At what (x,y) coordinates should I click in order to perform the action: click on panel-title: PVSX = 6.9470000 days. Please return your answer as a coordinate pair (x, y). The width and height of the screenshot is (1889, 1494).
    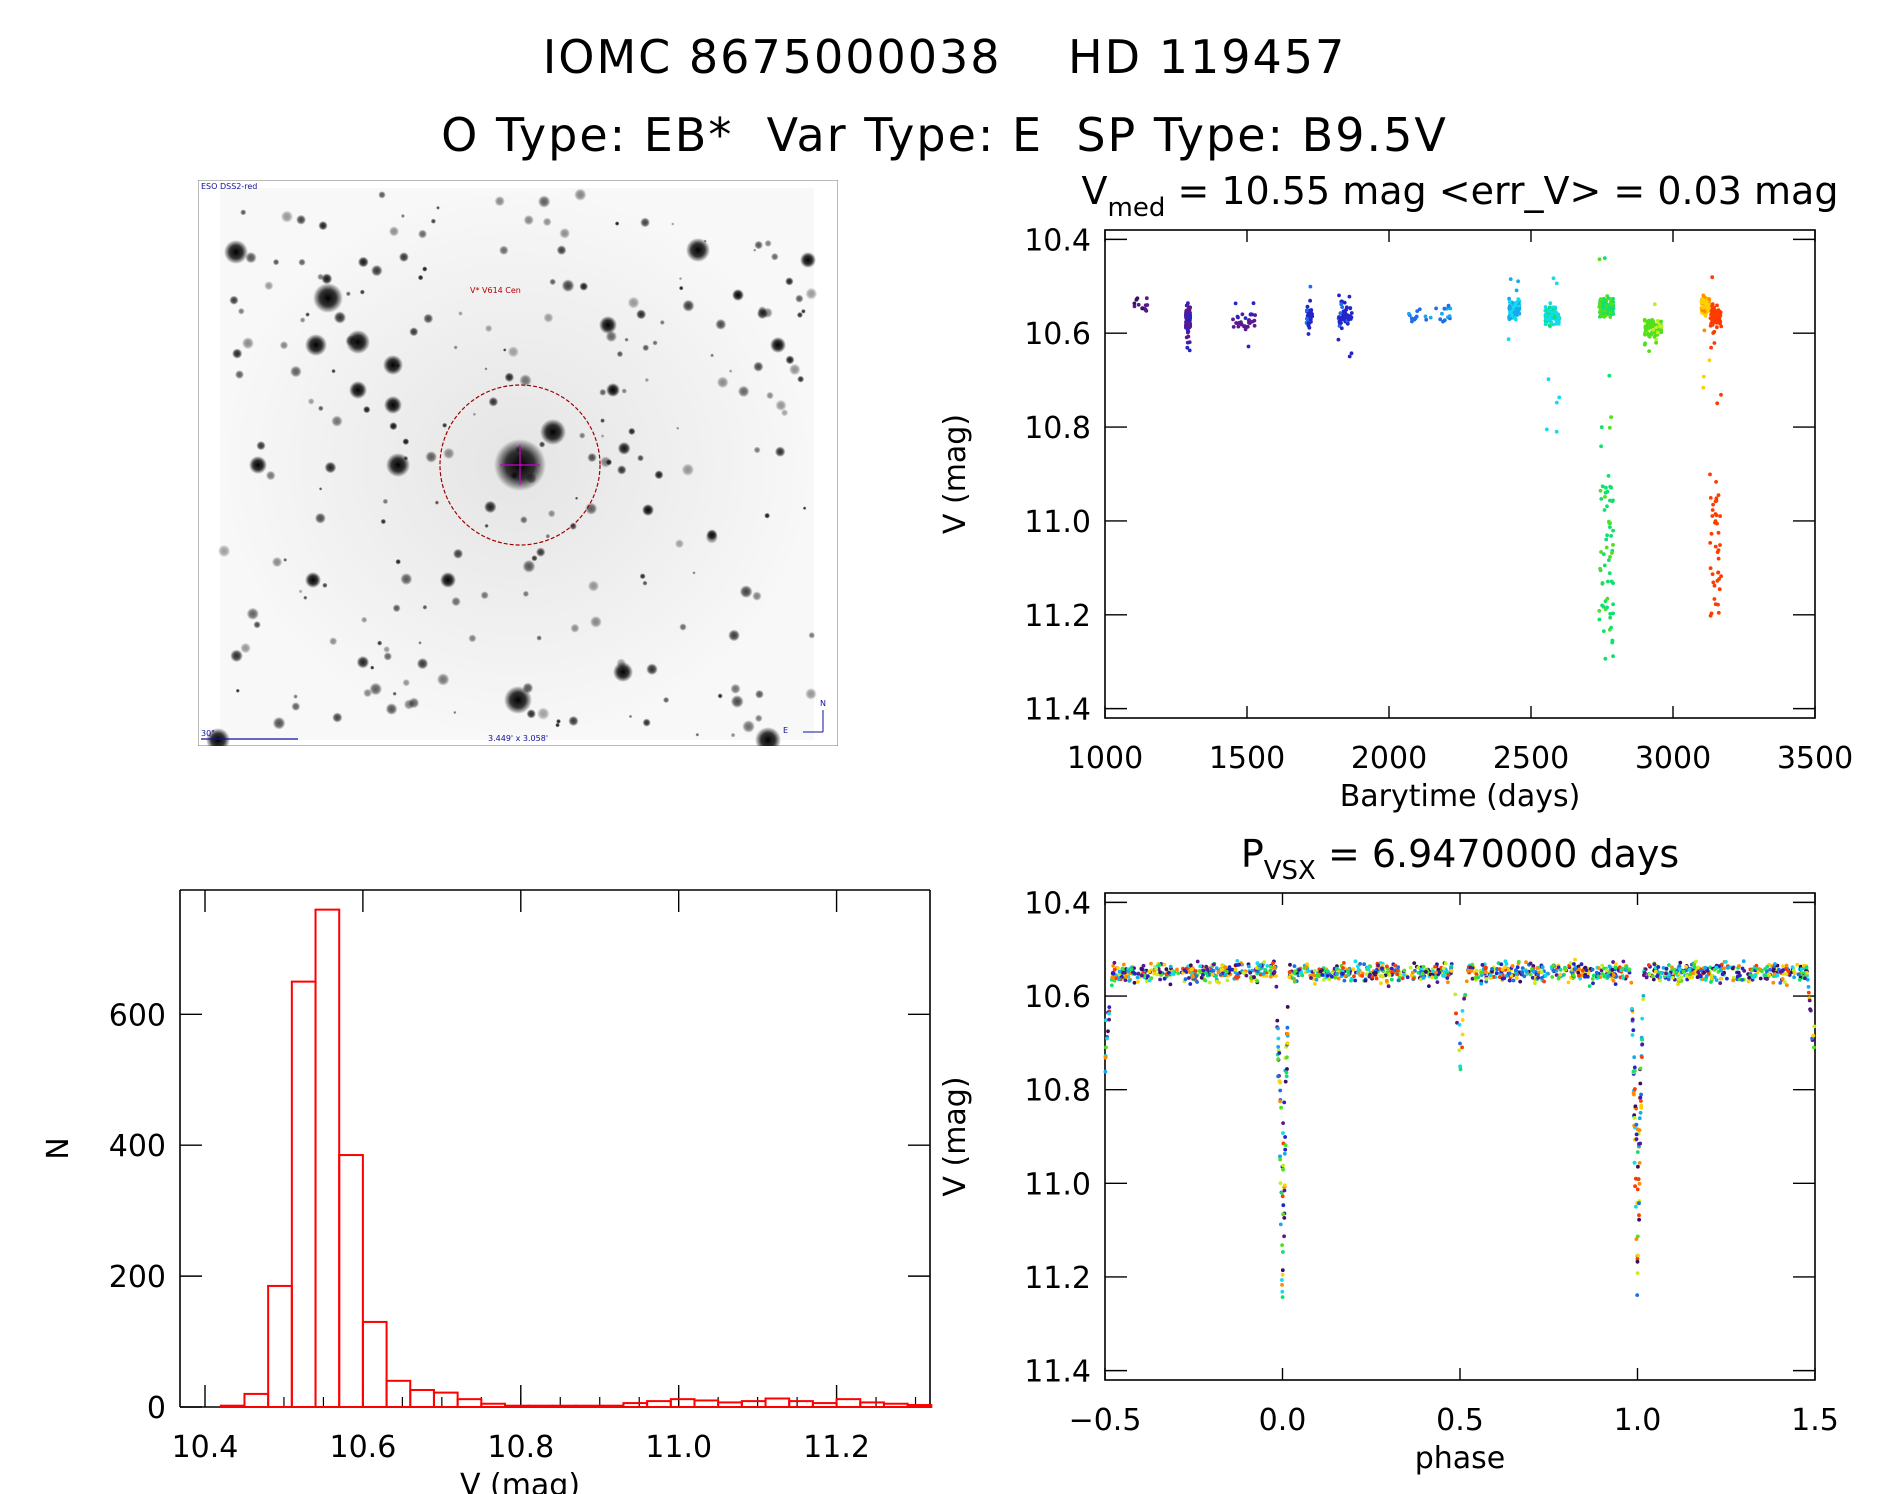
    Looking at the image, I should click on (1460, 859).